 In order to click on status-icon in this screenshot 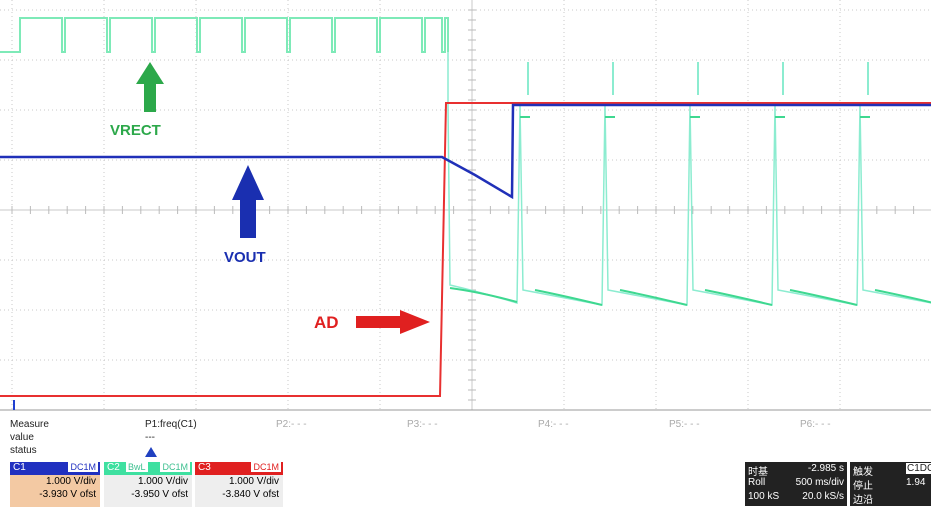, I will do `click(151, 452)`.